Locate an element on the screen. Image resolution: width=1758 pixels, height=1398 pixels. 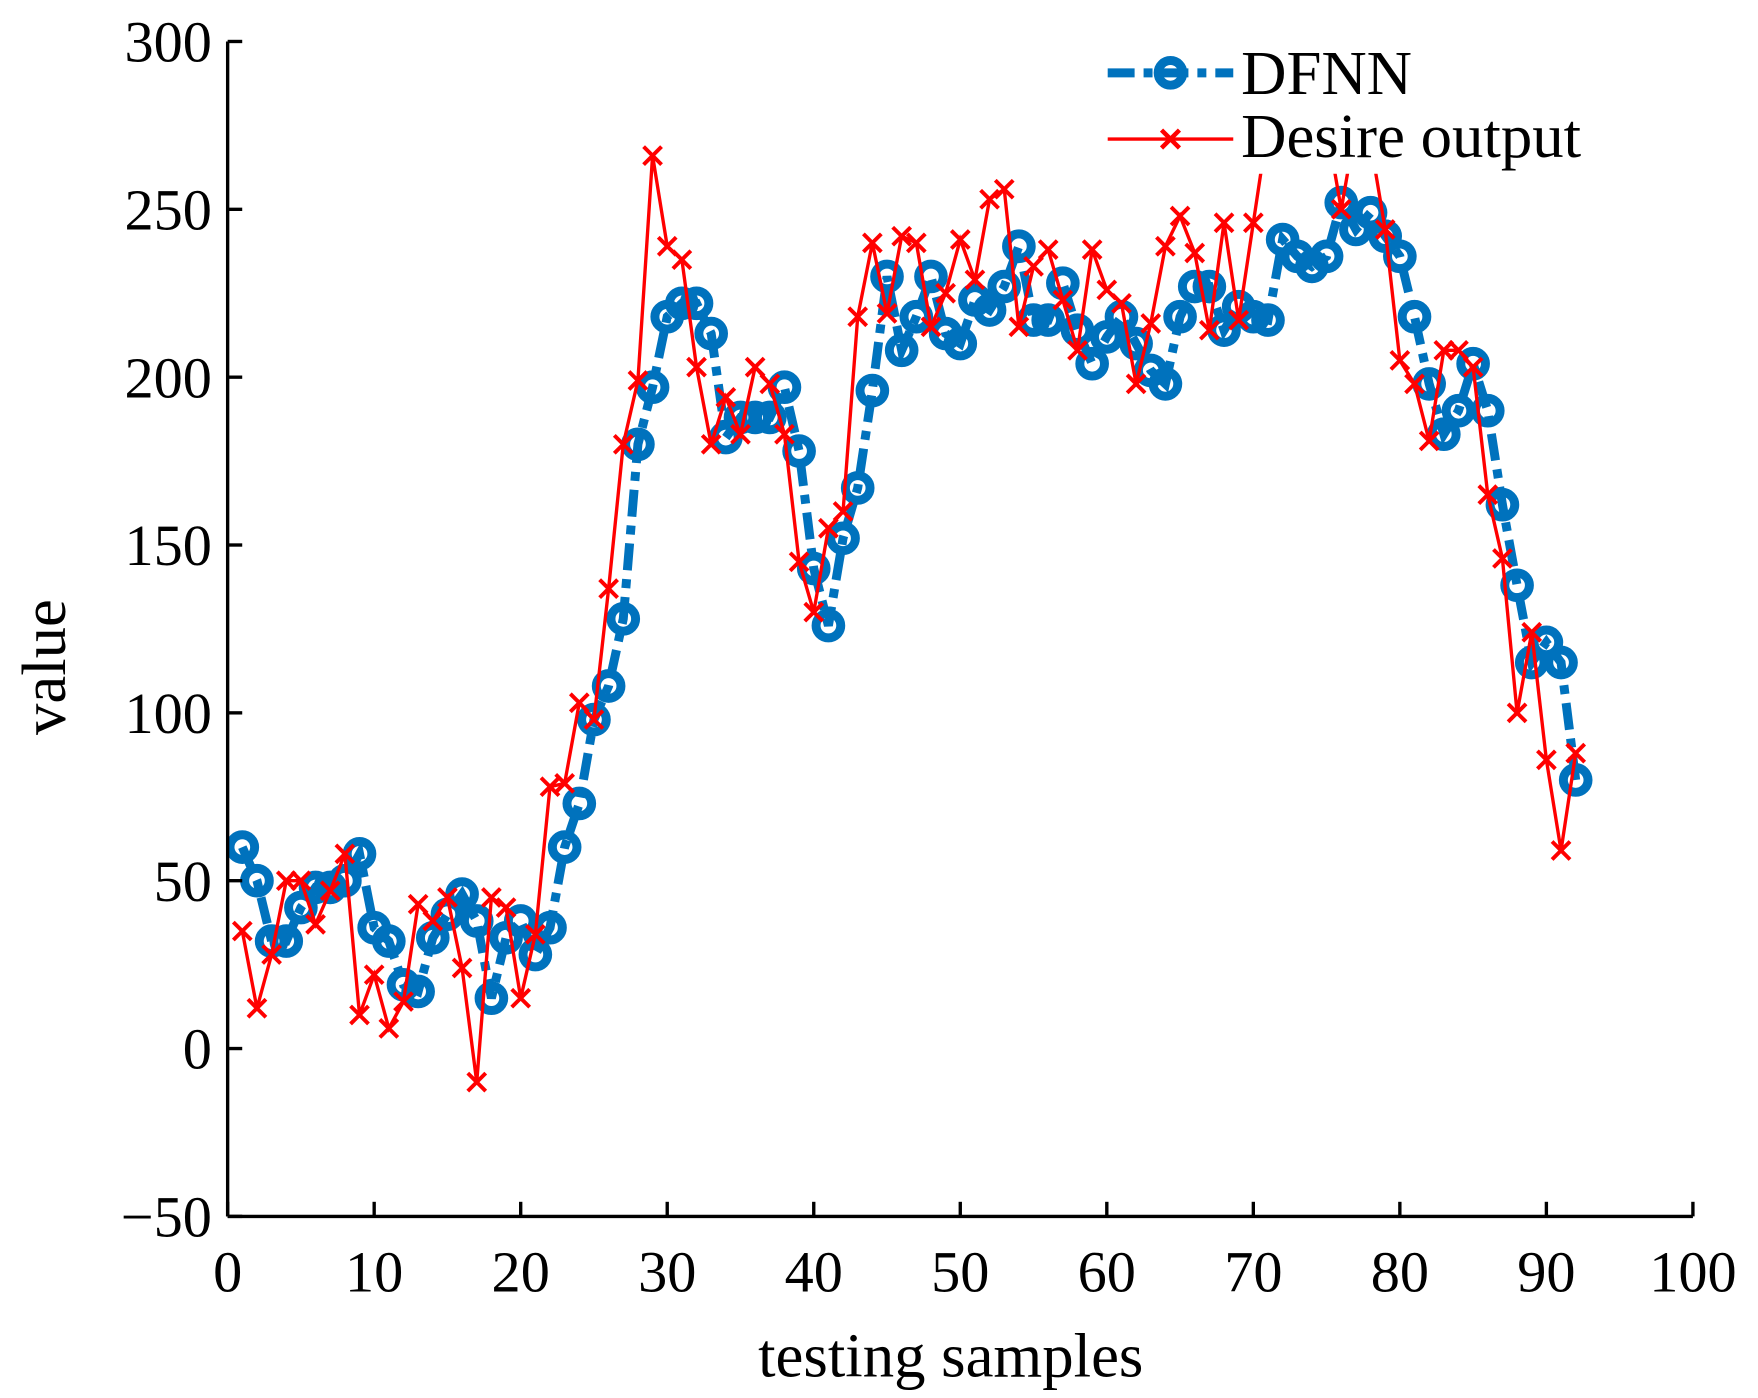
x-tick-label: 30 is located at coordinates (667, 1271).